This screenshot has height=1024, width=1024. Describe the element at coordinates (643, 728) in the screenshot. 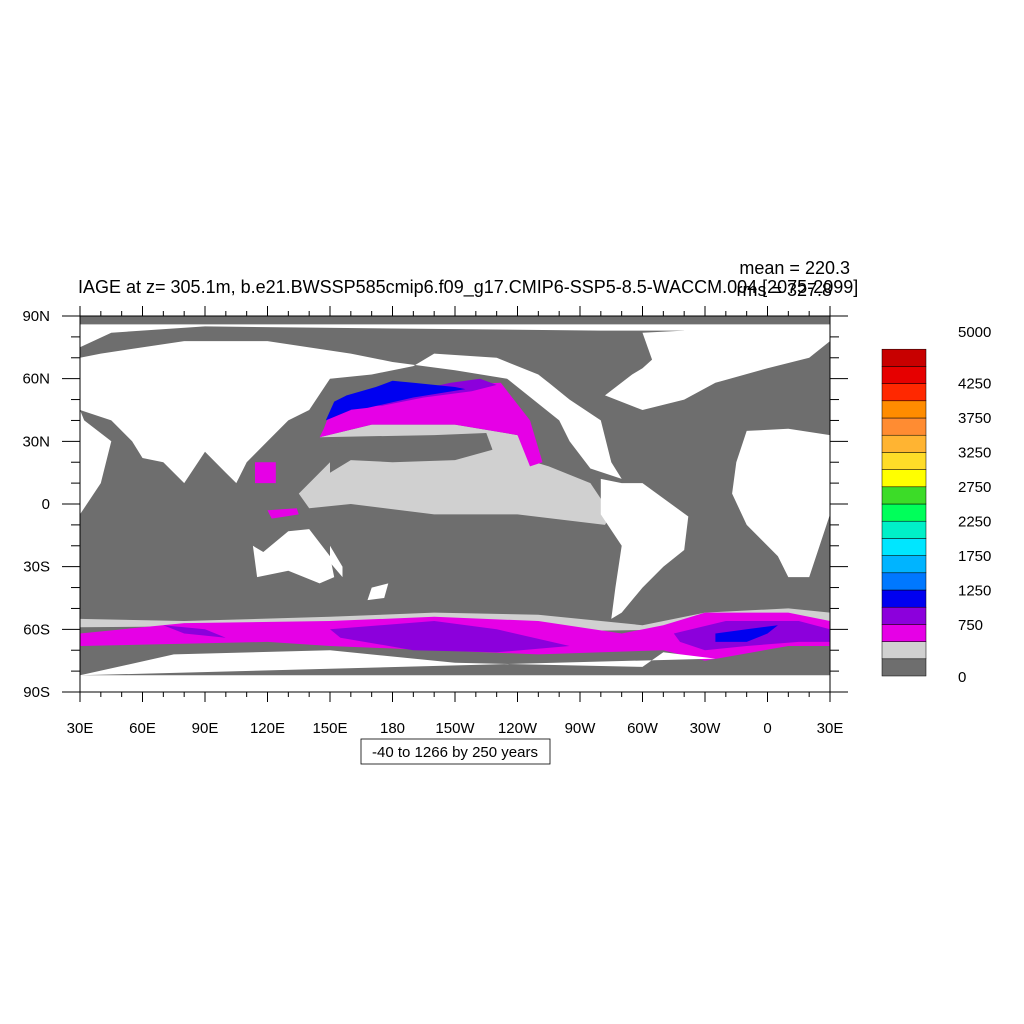

I see `x-tick-label: 60W` at that location.